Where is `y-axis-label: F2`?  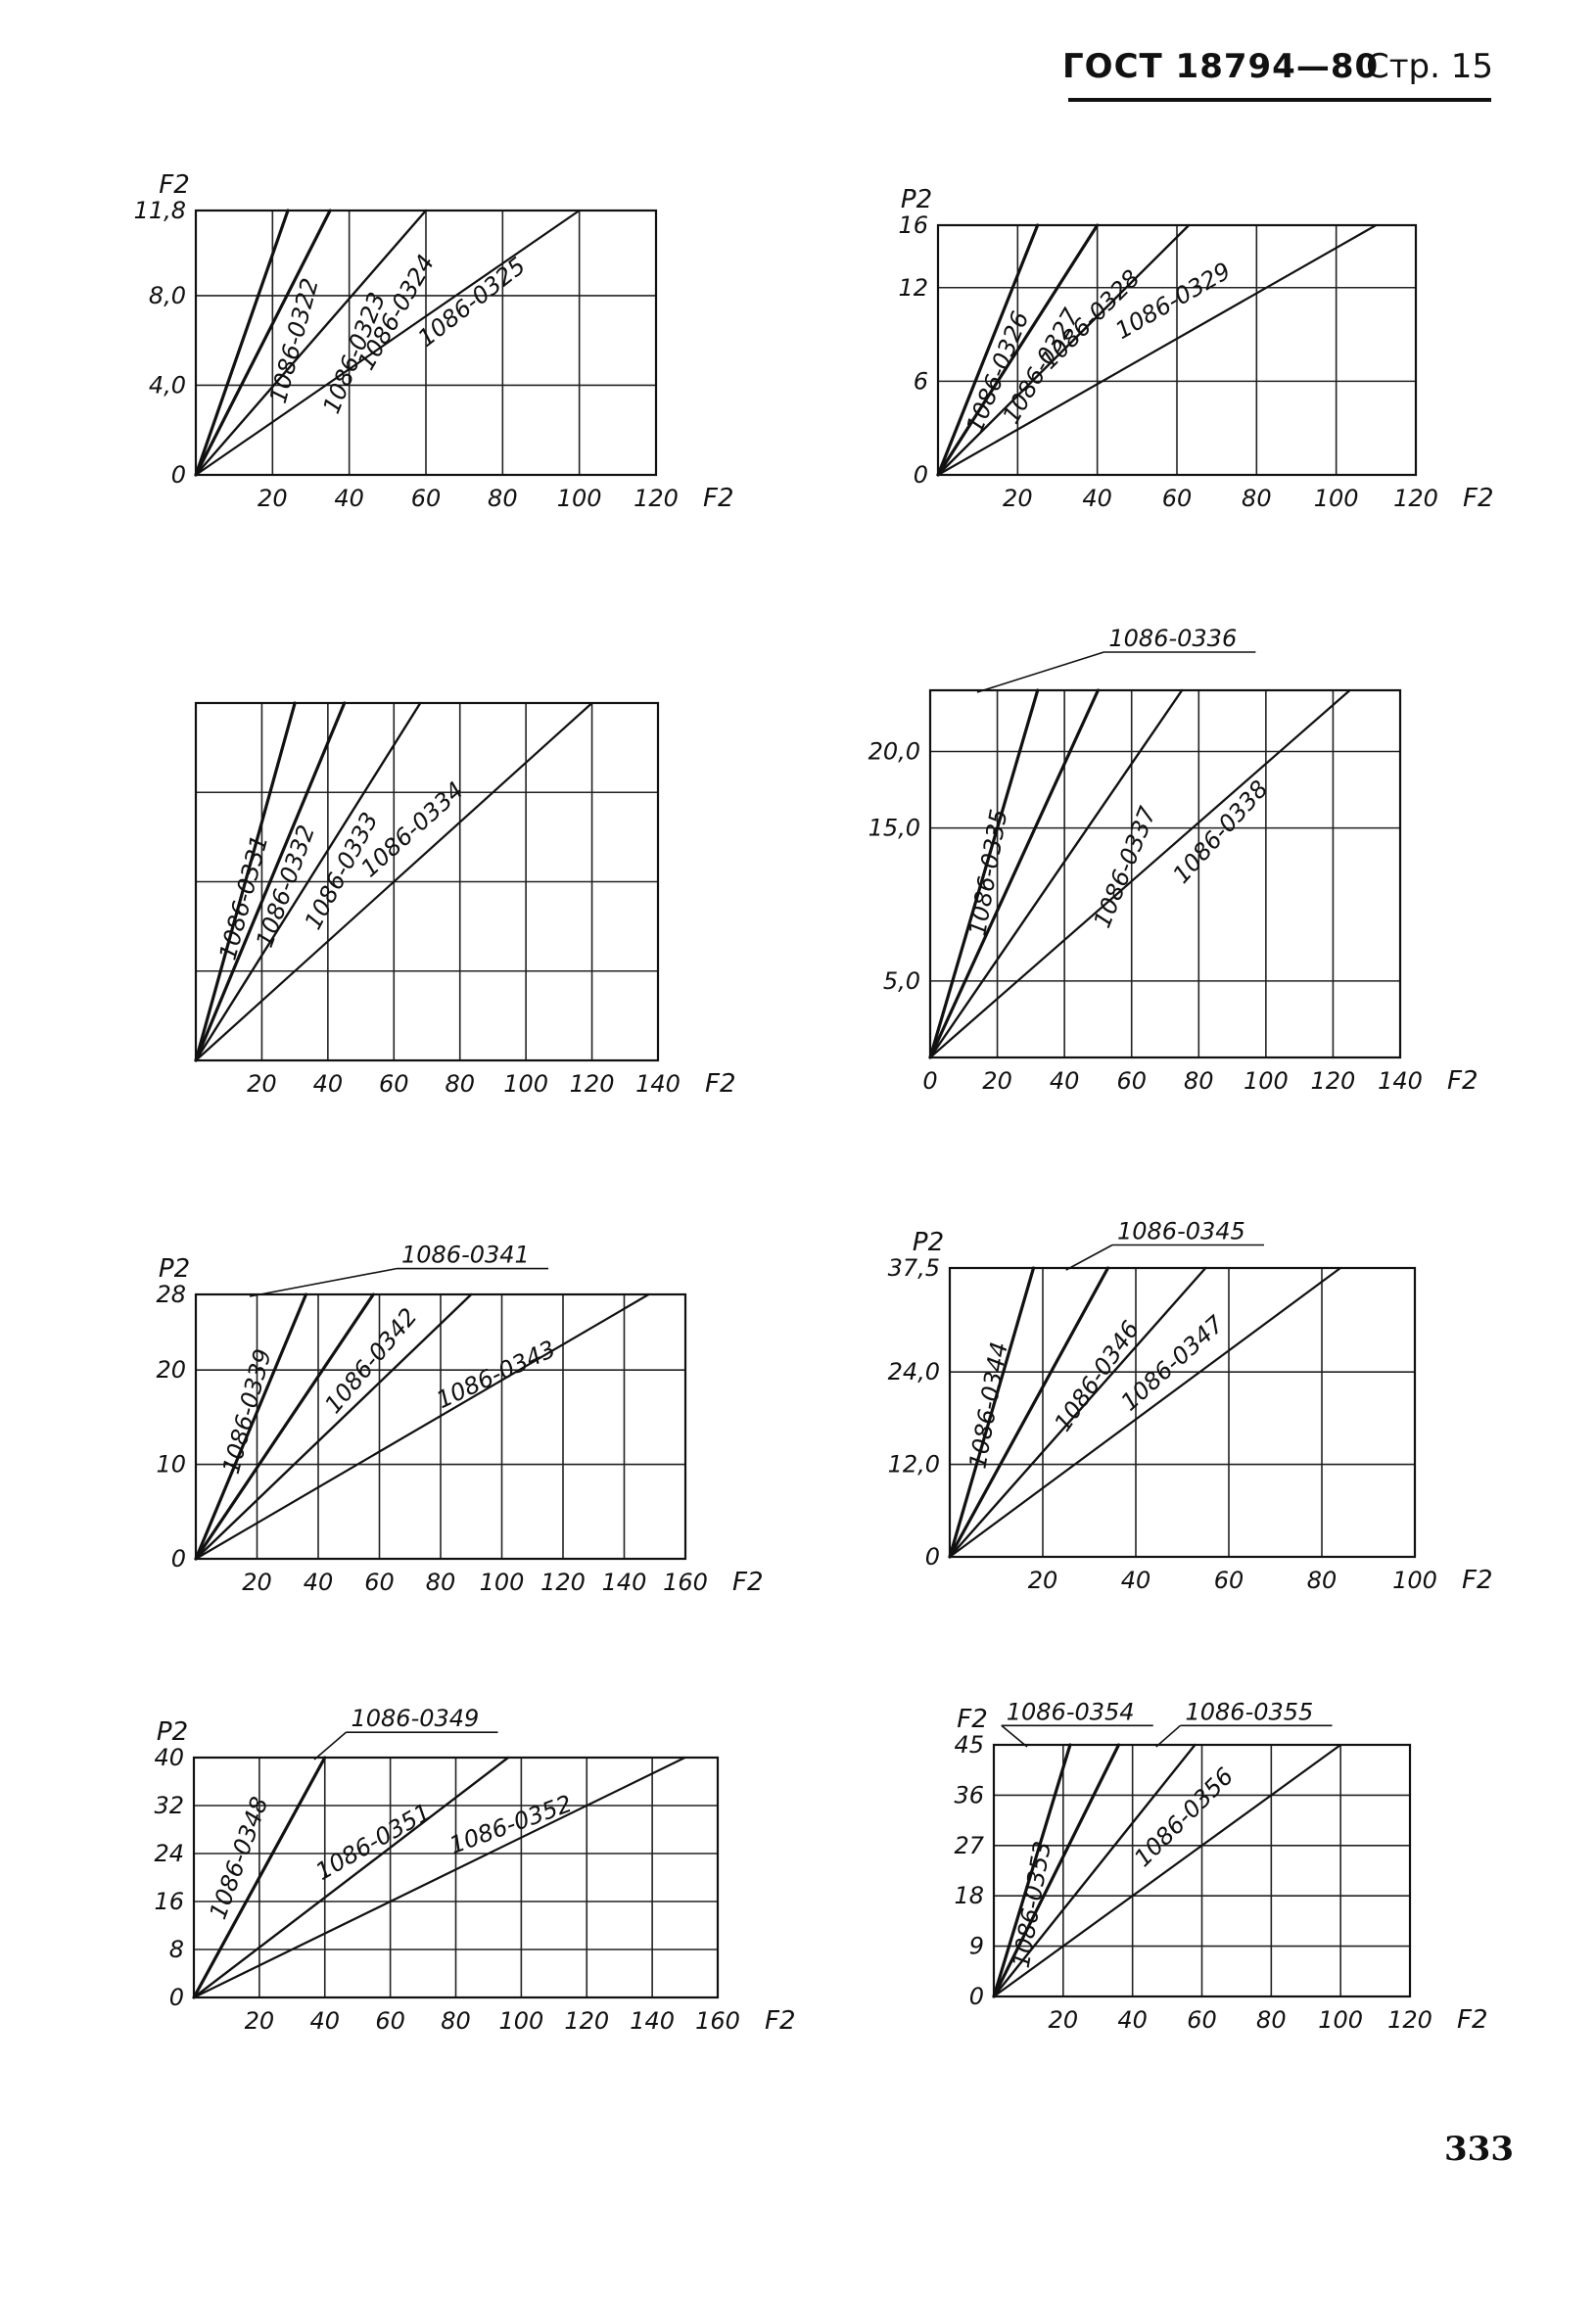
y-axis-label: F2 is located at coordinates (972, 1719).